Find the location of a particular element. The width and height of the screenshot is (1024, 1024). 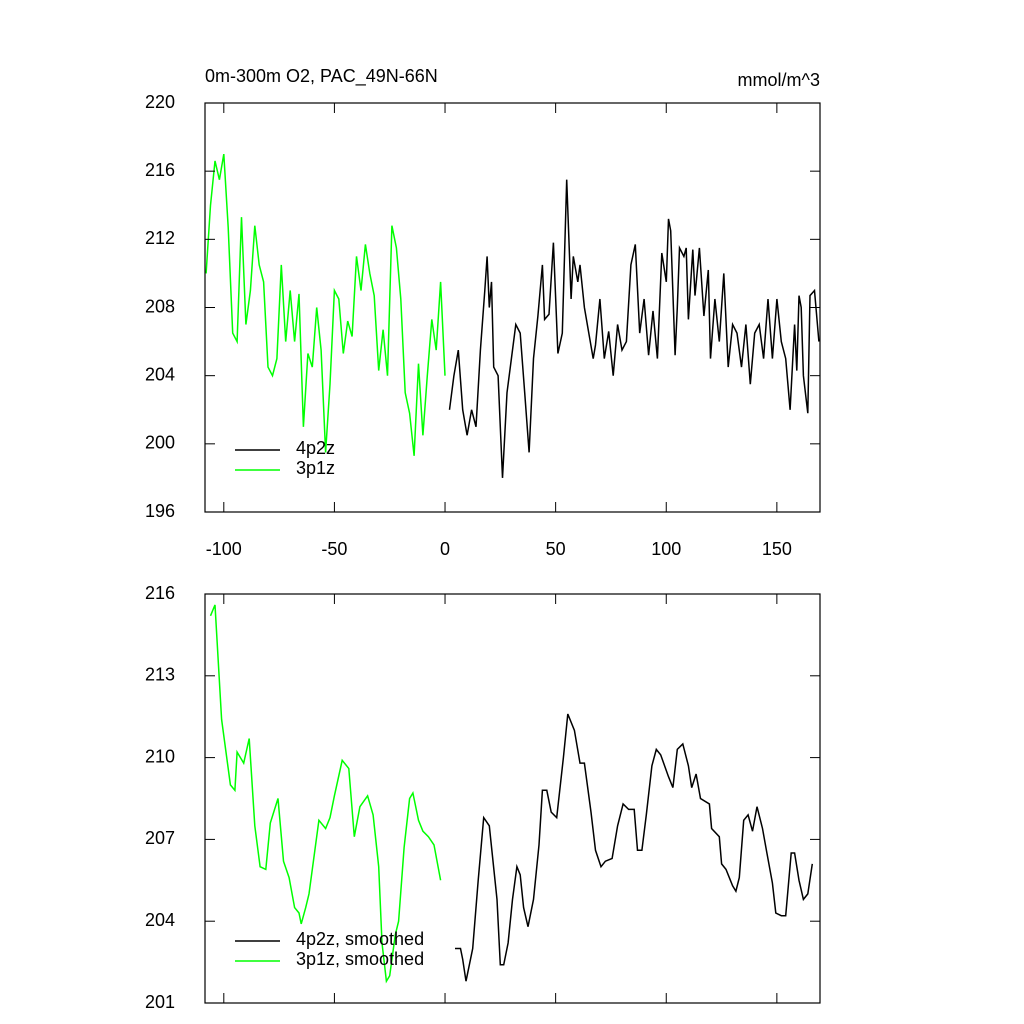

y-tick-label: 207 is located at coordinates (160, 838).